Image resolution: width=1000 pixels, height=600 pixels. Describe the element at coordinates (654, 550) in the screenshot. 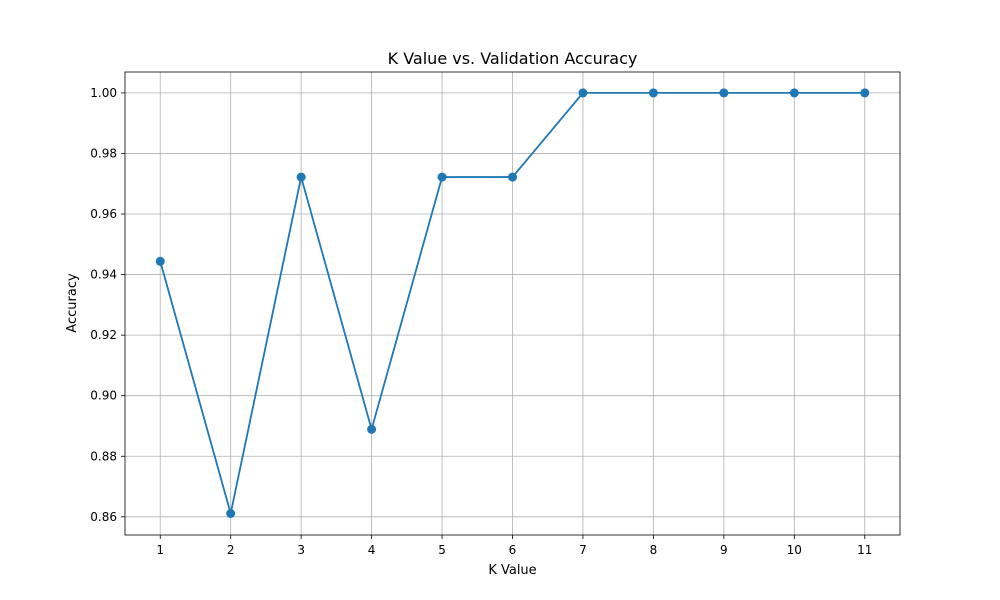

I see `x-tick-label: 8` at that location.